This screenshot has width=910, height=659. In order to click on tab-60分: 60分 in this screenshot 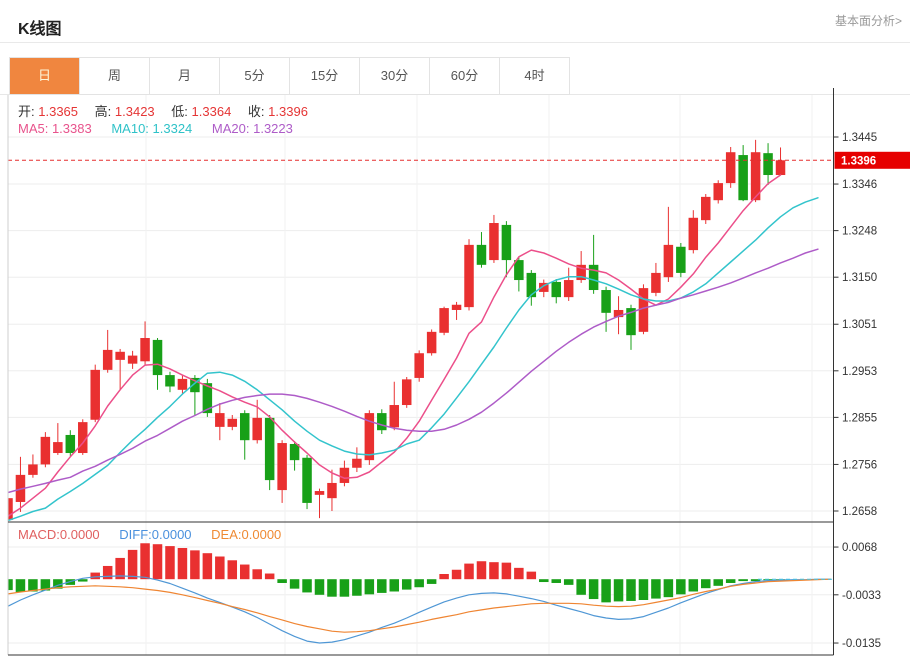, I will do `click(465, 76)`.